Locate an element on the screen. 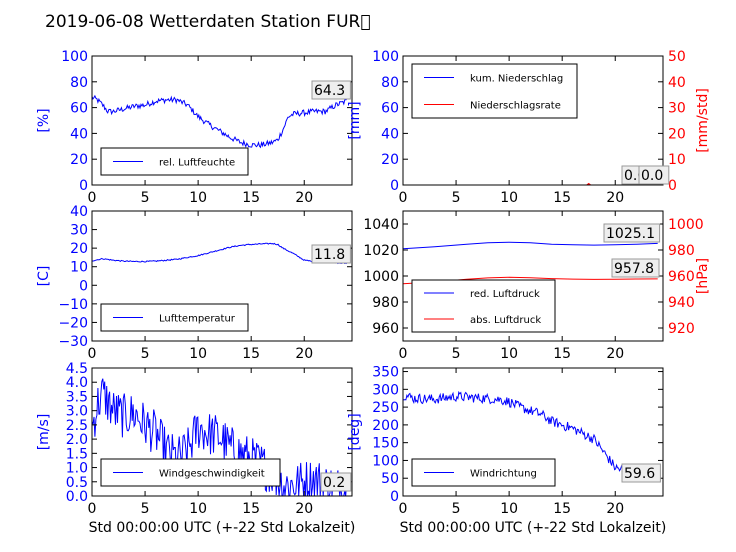 This screenshot has height=552, width=736. y-tick-label: 960 is located at coordinates (385, 329).